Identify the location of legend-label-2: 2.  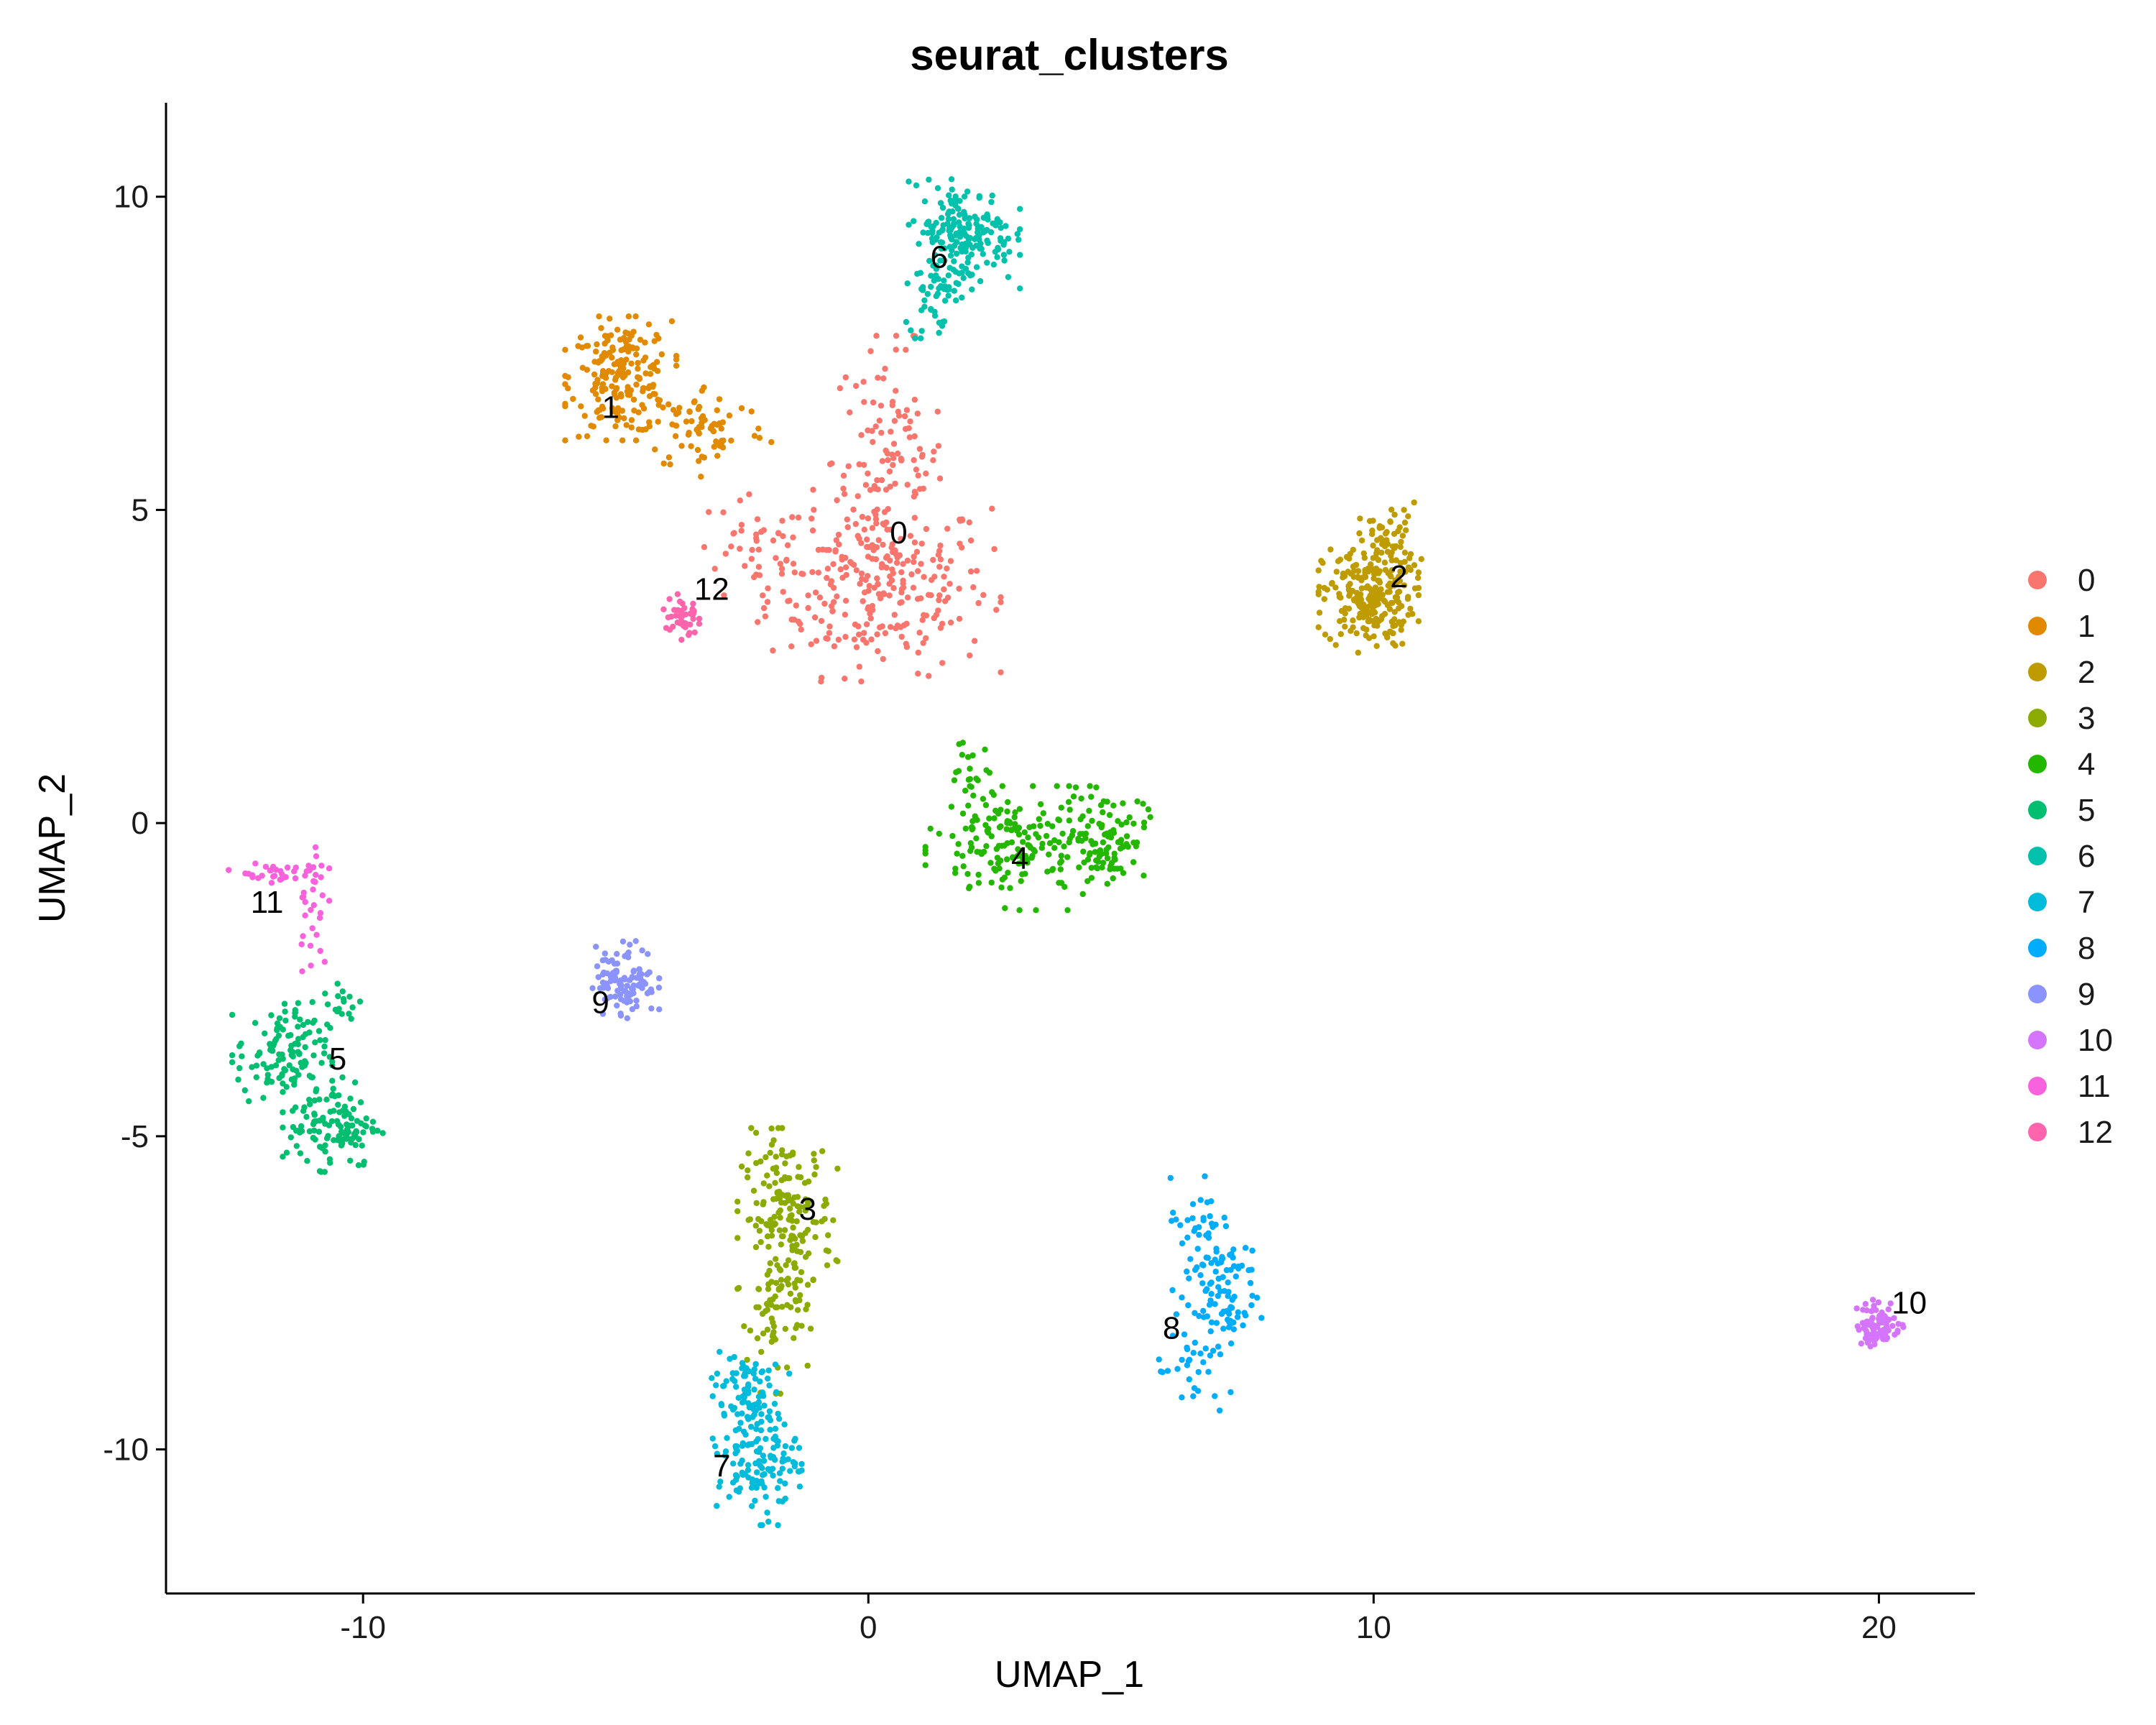
(2086, 672).